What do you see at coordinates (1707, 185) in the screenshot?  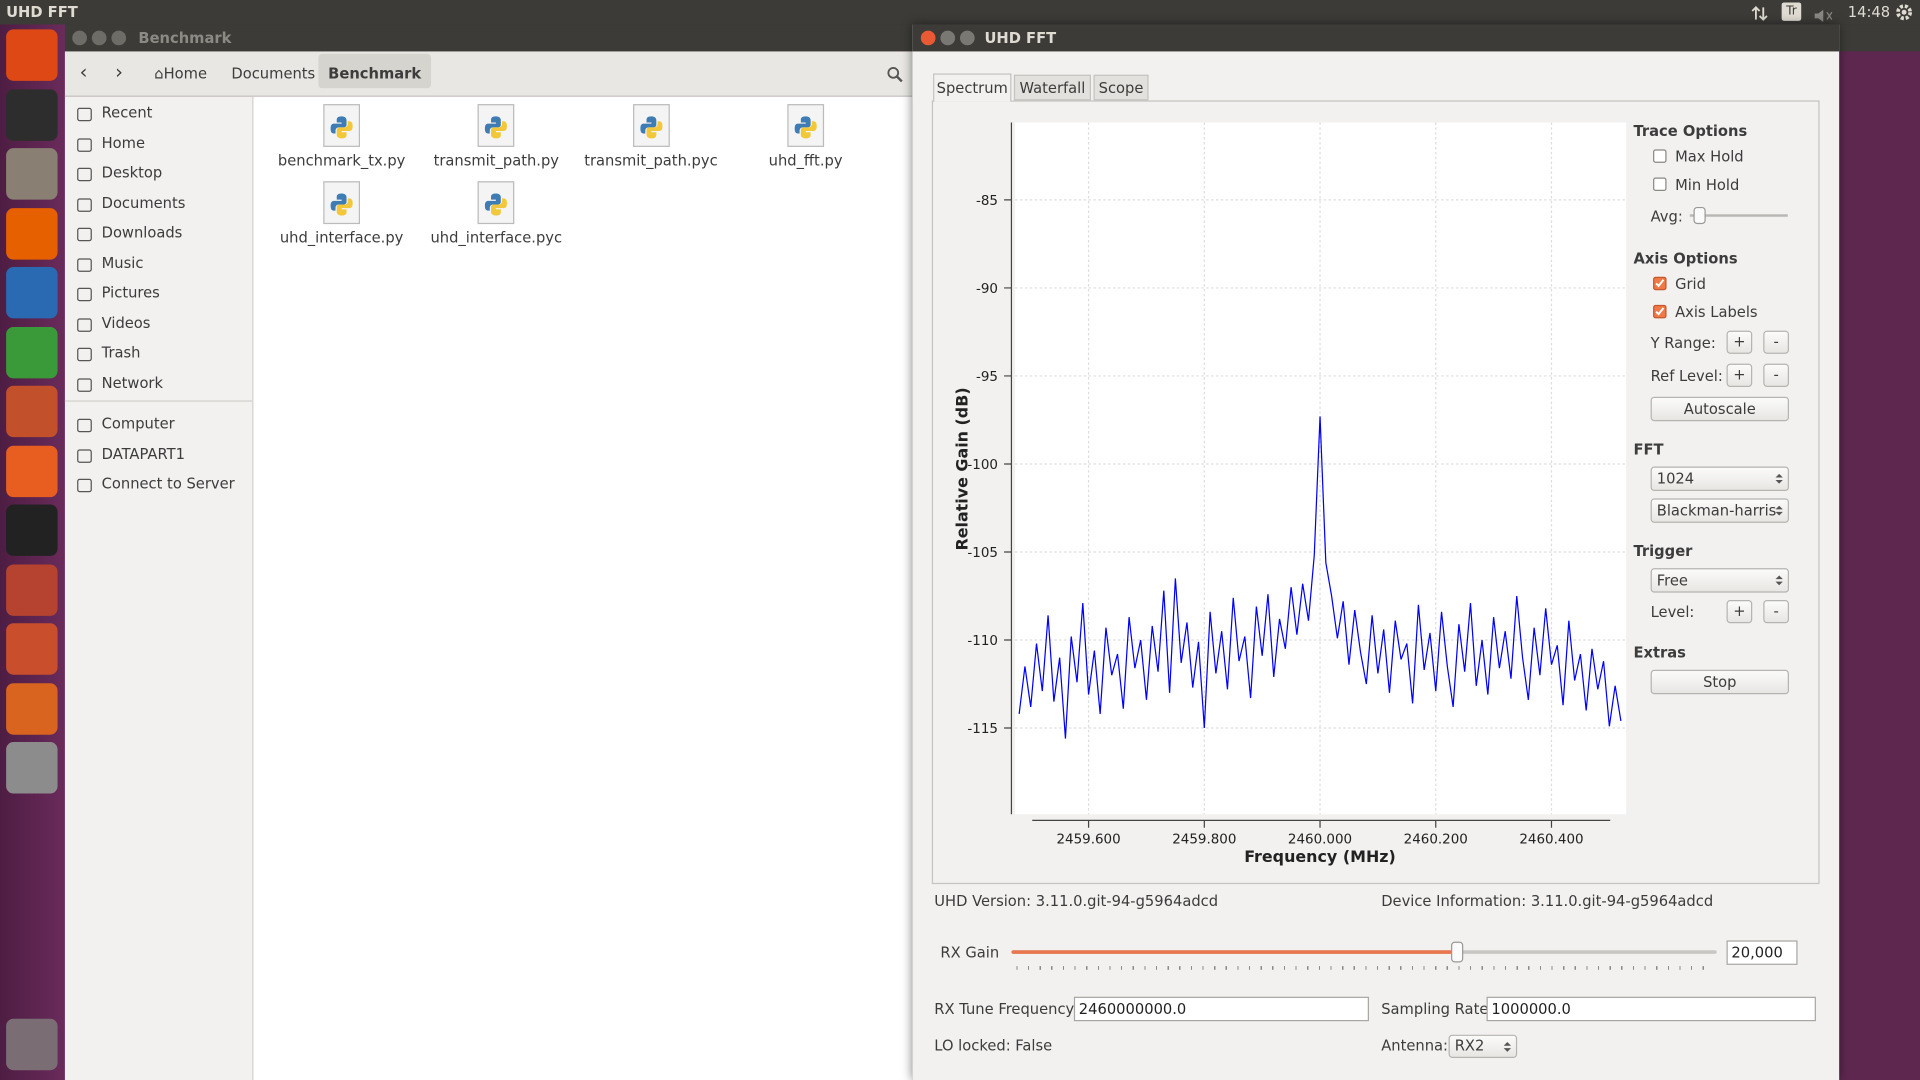 I see `checkbox-label: Min Hold` at bounding box center [1707, 185].